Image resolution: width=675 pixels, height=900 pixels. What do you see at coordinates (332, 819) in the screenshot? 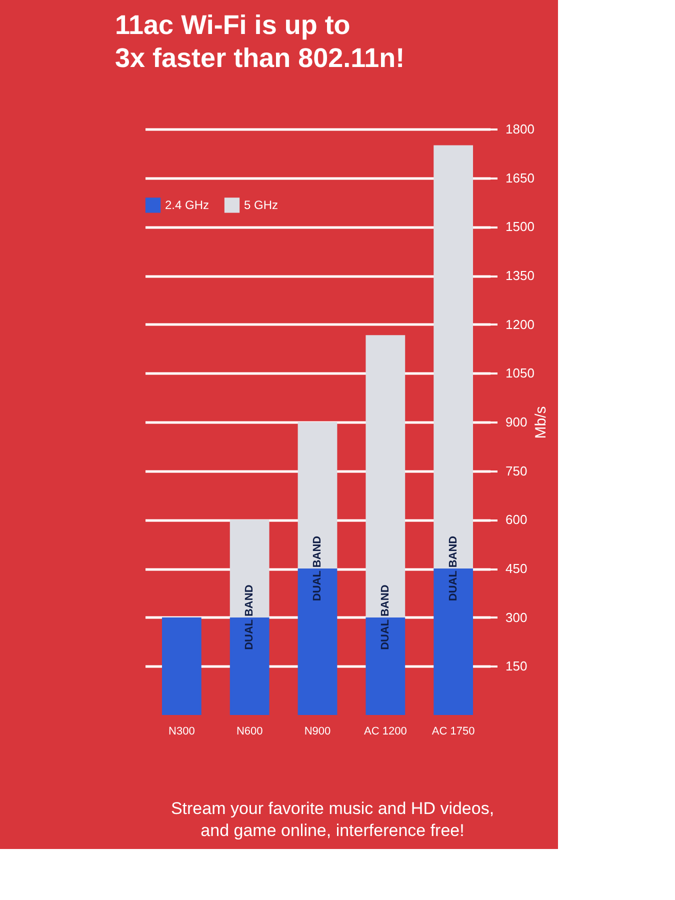
I see `text: Stream your favorite music and HD videos, and game online, interference free!` at bounding box center [332, 819].